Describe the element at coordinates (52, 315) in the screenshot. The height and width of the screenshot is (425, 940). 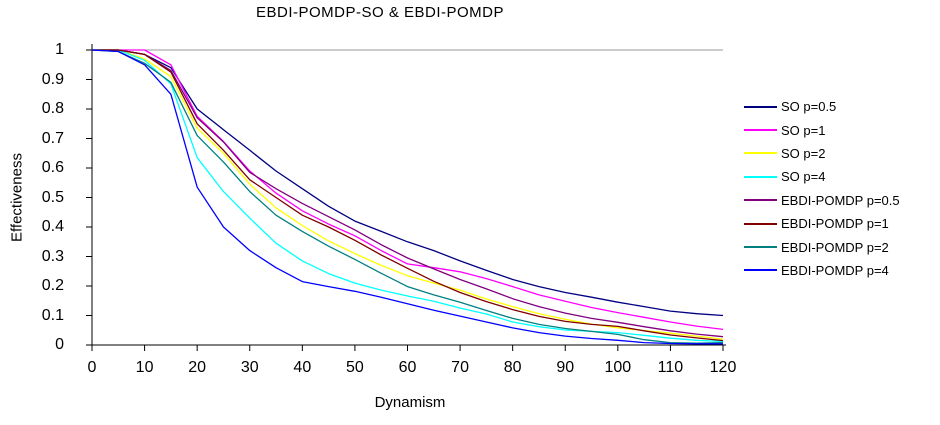
I see `y-tick-label: 0.1` at that location.